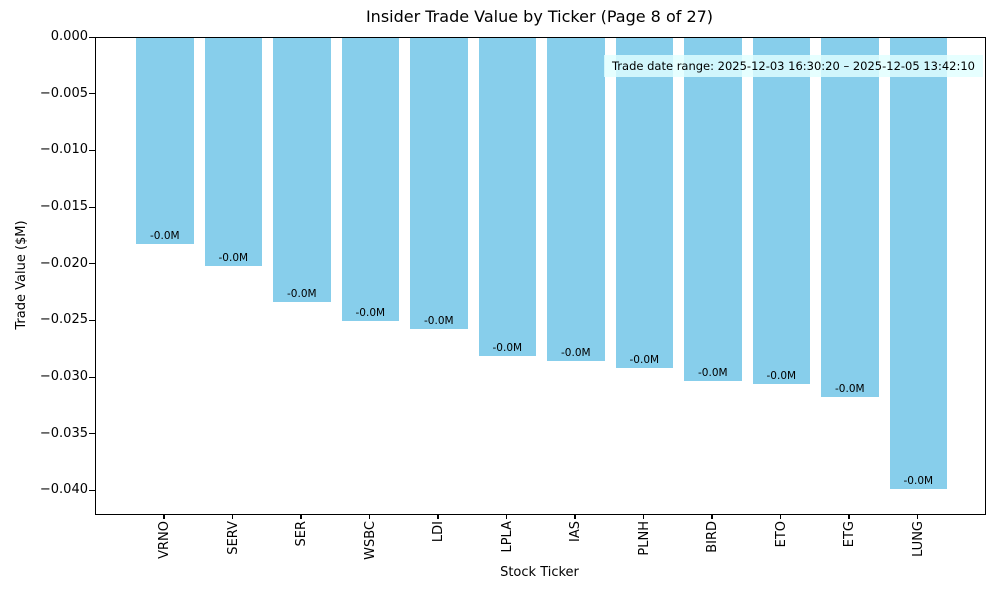  I want to click on y-tick-label: −0.020, so click(63, 263).